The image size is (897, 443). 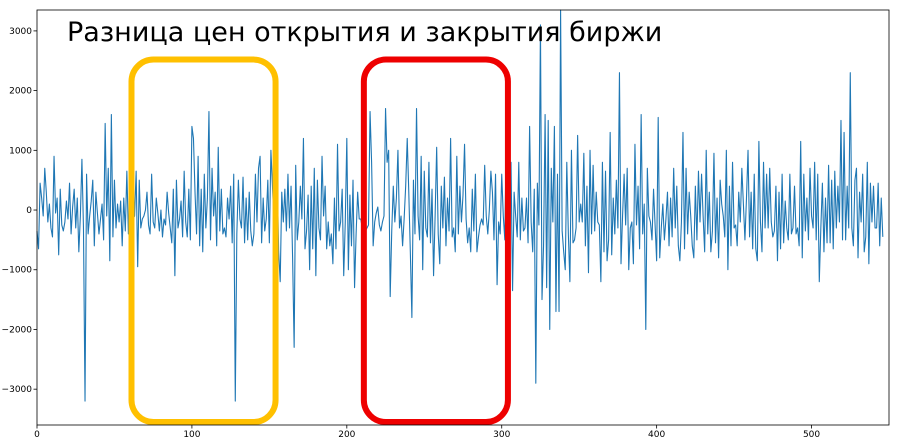 What do you see at coordinates (17, 390) in the screenshot?
I see `y-tick-label: −3000` at bounding box center [17, 390].